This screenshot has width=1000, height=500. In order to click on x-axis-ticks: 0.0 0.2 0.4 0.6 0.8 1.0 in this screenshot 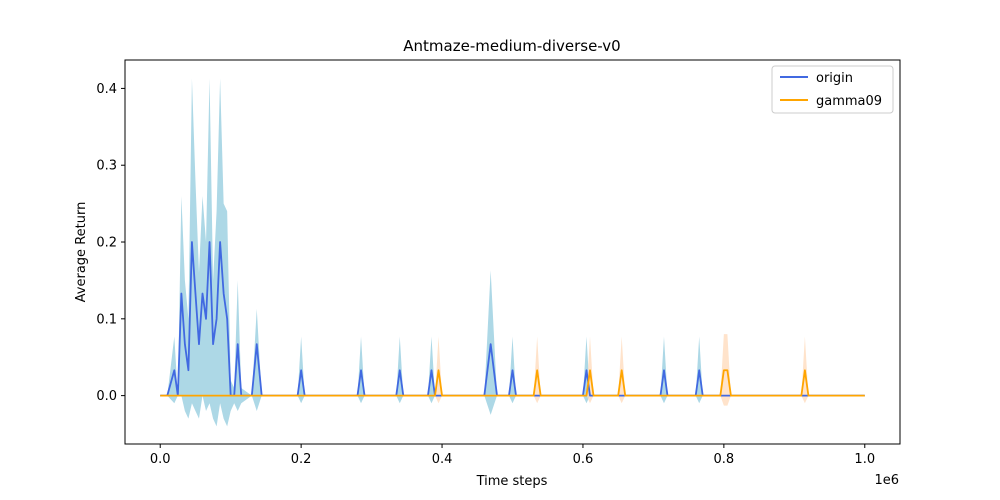, I will do `click(512, 455)`.